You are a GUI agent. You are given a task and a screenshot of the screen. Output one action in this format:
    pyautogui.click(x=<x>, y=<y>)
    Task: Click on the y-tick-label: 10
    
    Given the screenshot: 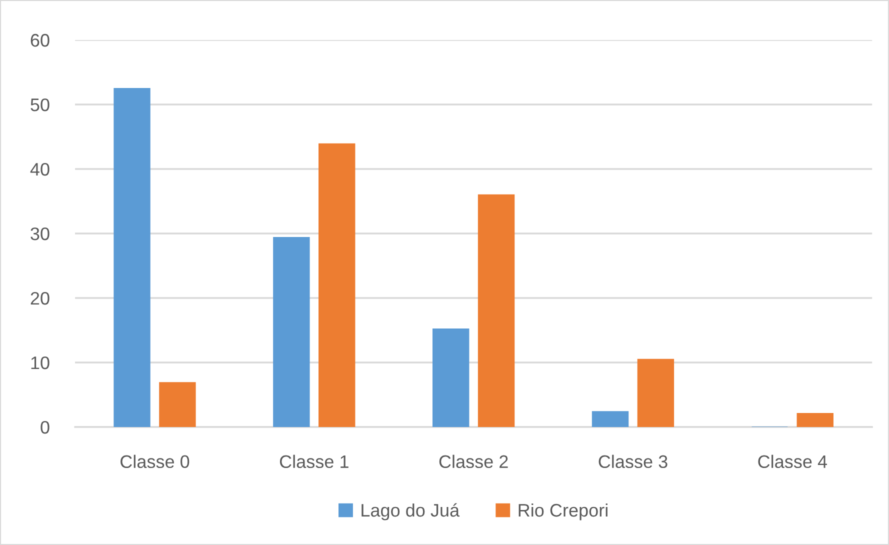 What is the action you would take?
    pyautogui.click(x=40, y=363)
    